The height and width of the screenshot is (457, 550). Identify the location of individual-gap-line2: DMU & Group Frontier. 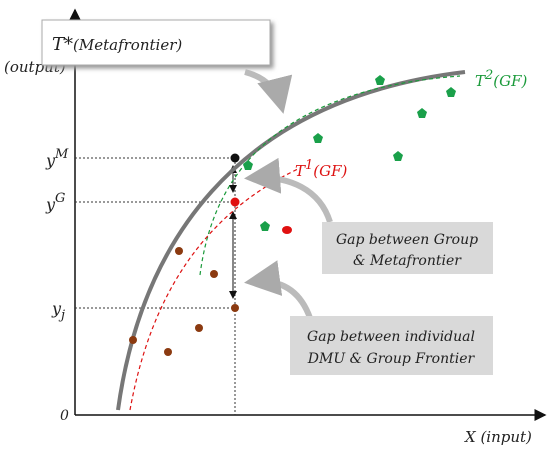
(391, 359).